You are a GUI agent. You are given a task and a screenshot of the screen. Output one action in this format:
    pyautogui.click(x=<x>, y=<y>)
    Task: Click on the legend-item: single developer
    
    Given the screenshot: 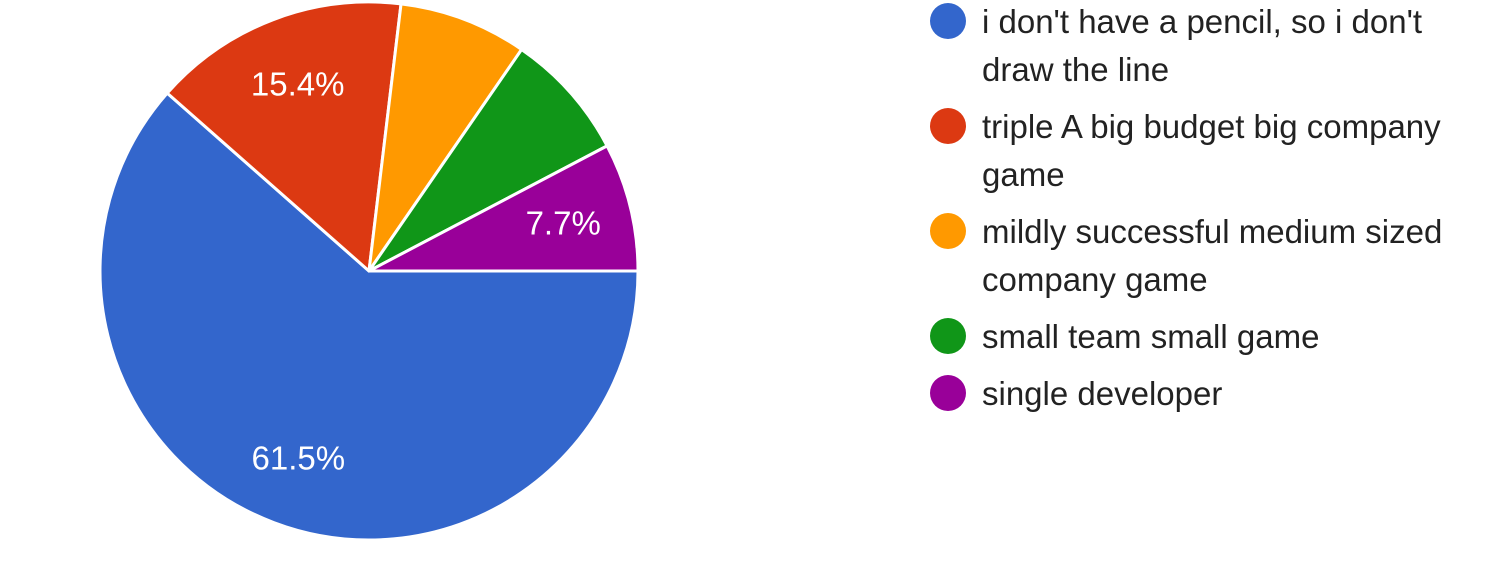 What is the action you would take?
    pyautogui.click(x=1076, y=393)
    